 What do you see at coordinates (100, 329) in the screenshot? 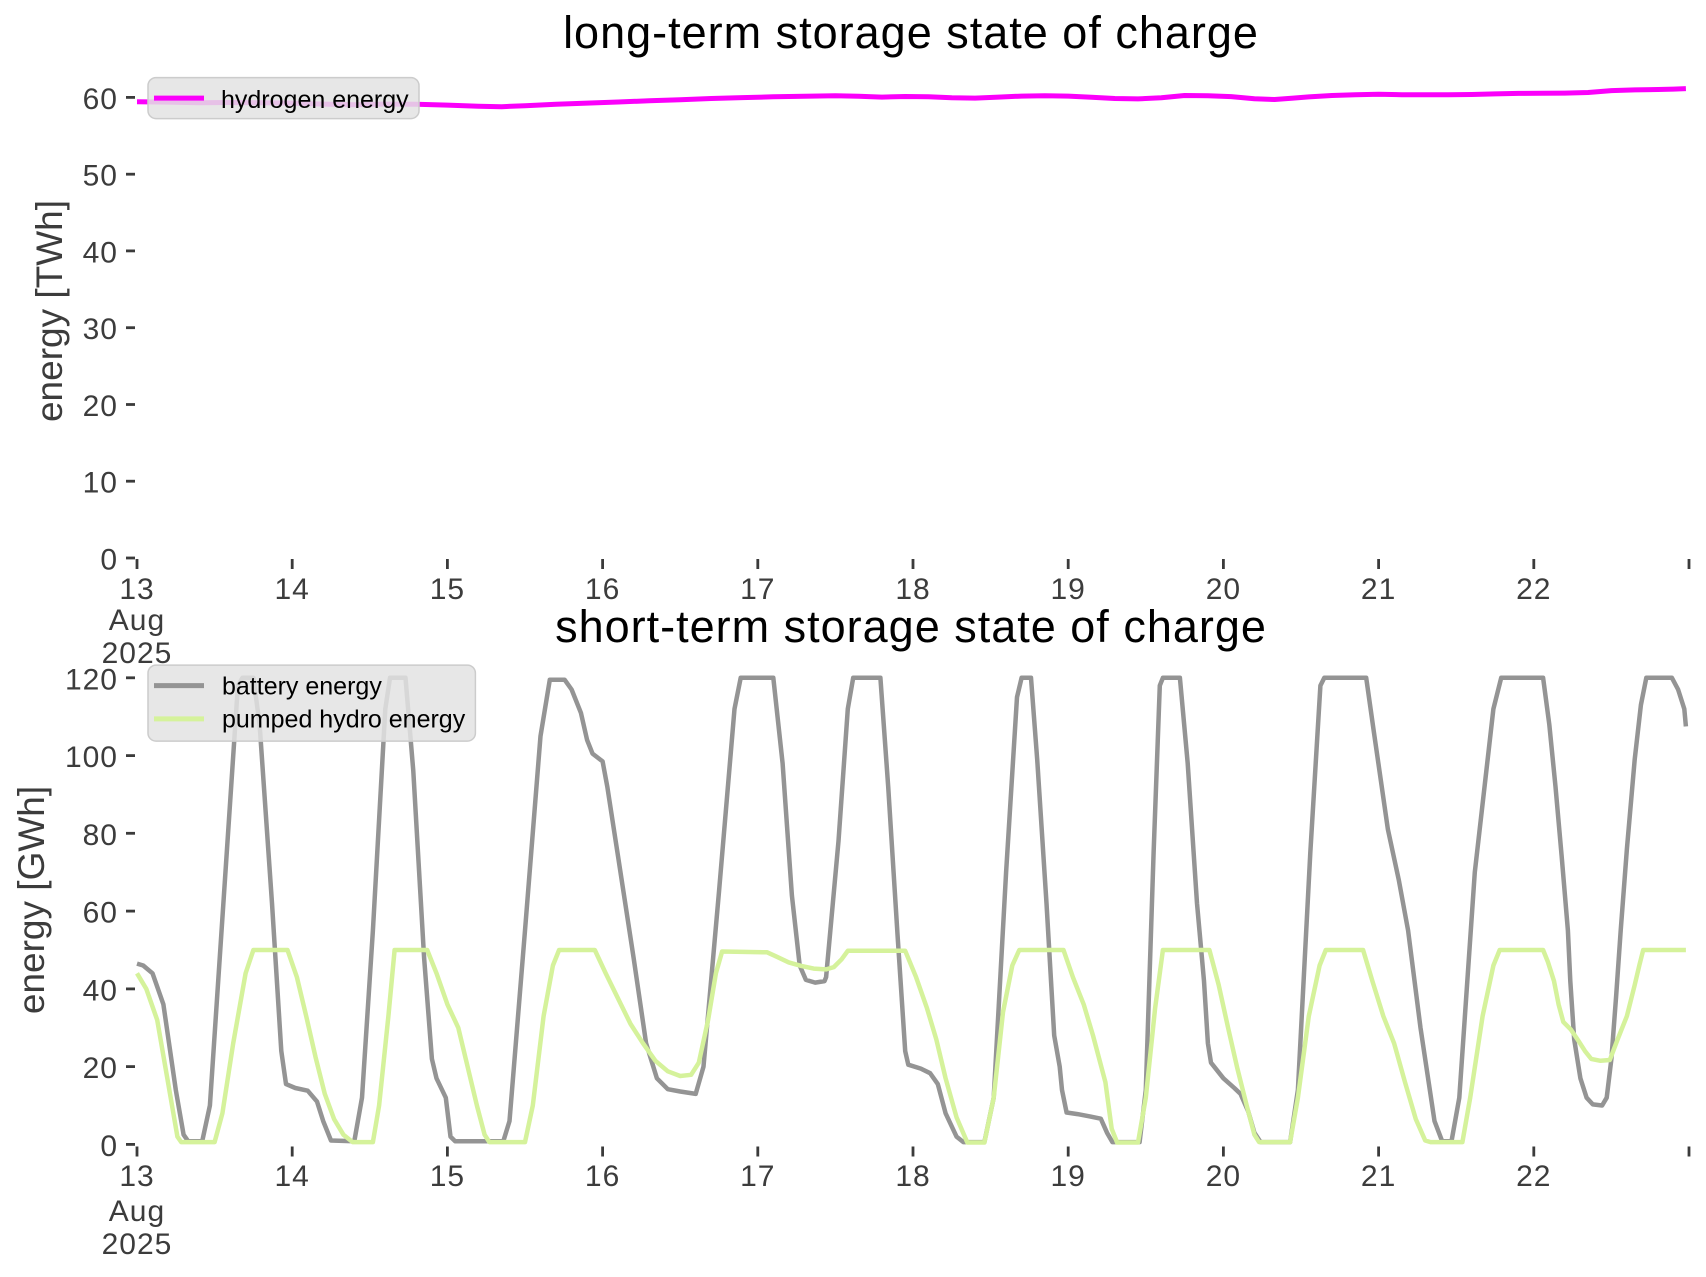
I see `svg-text: 30` at bounding box center [100, 329].